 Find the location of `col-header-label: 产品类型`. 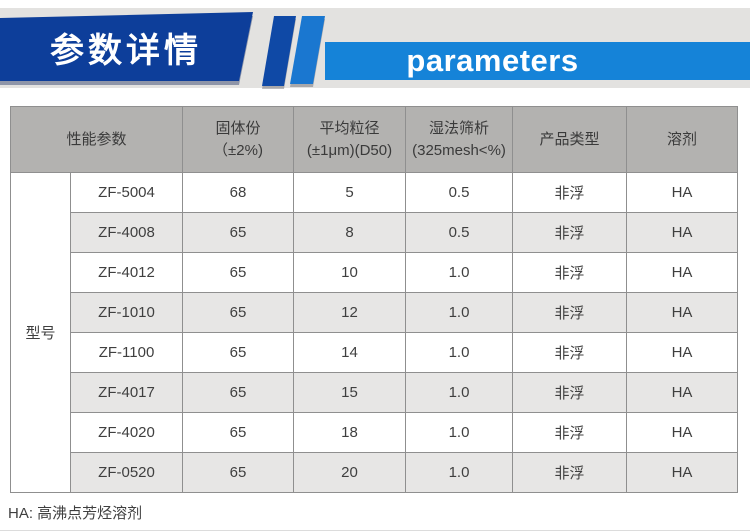

col-header-label: 产品类型 is located at coordinates (569, 139).